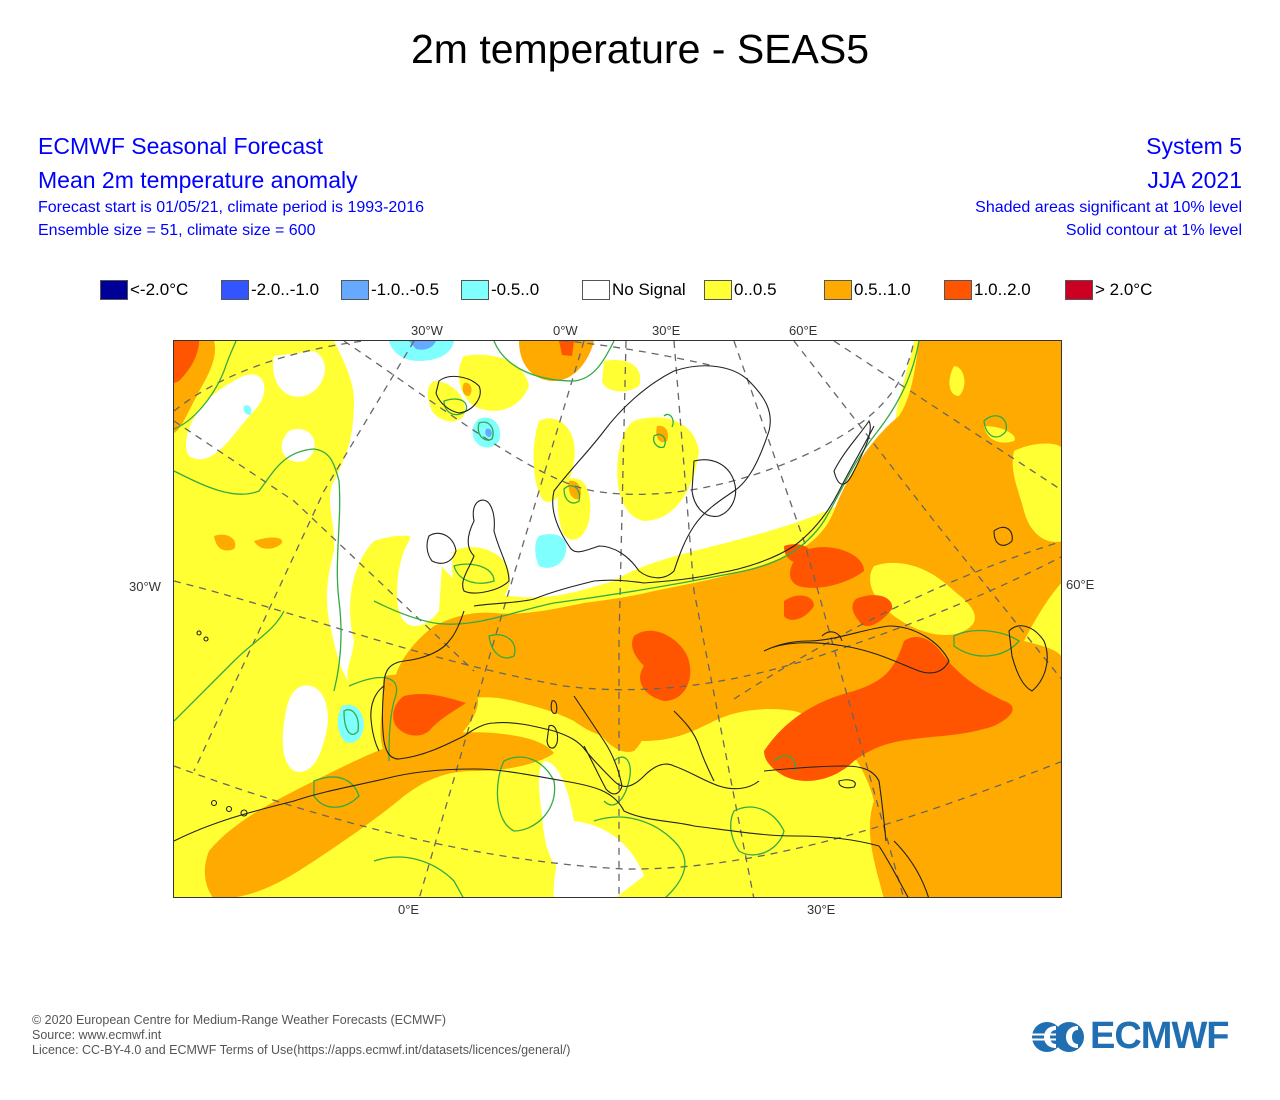 The height and width of the screenshot is (1100, 1280). What do you see at coordinates (97, 1035) in the screenshot?
I see `footer-source: Source: www.ecmwf.int` at bounding box center [97, 1035].